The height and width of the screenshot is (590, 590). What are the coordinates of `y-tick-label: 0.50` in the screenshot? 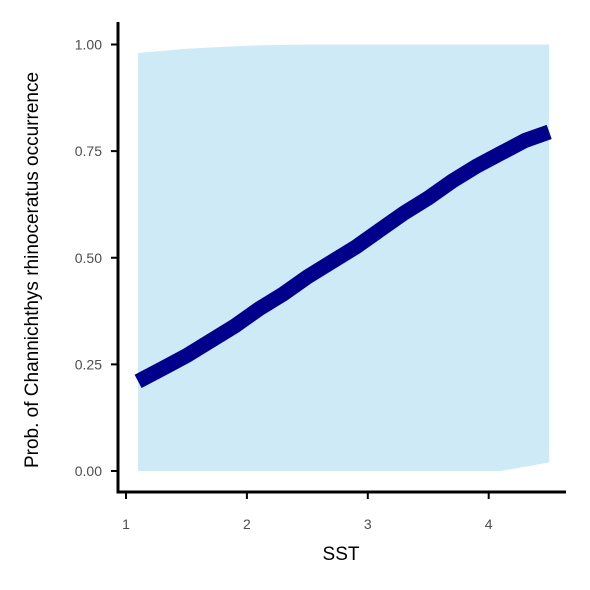 It's located at (88, 258).